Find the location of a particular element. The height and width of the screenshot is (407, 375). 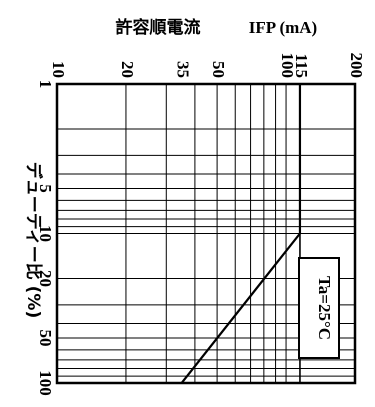

top-axis-tick-label: 115 is located at coordinates (301, 65).